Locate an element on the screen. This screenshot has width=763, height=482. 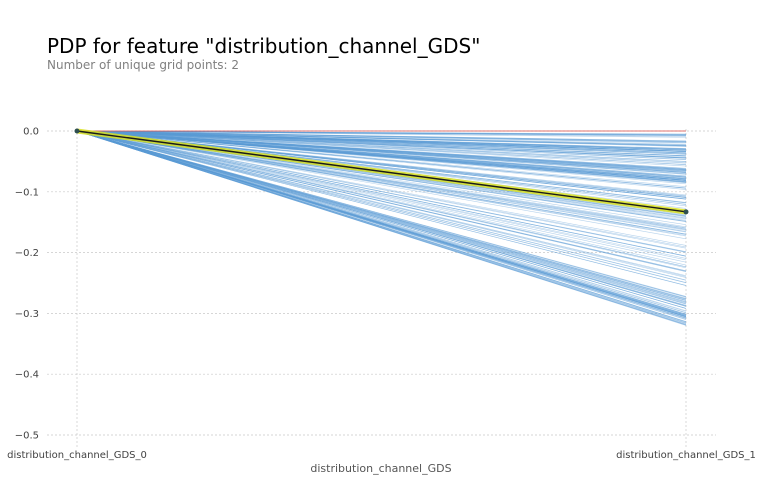
chart-subtitle: Number of unique grid points: 2 is located at coordinates (143, 65).